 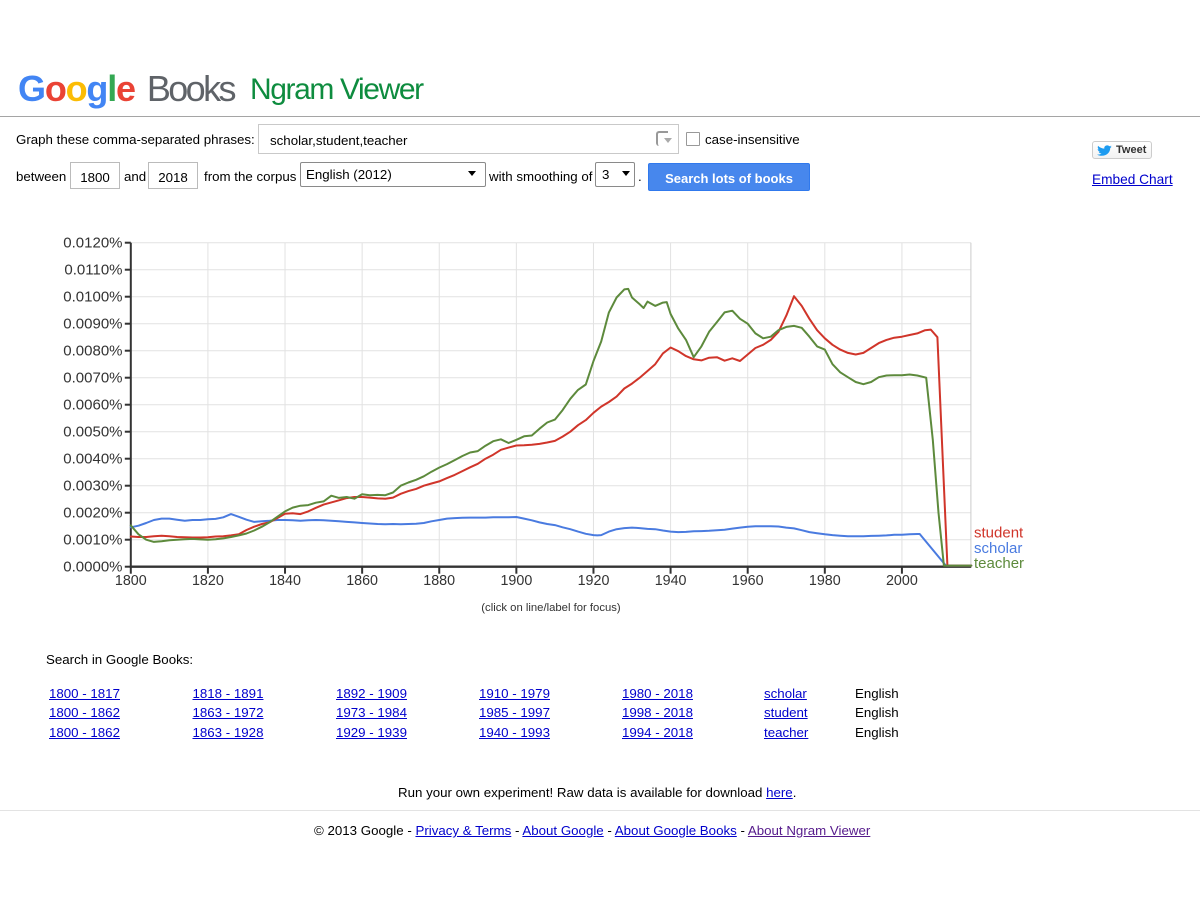 What do you see at coordinates (516, 581) in the screenshot?
I see `svg-text: 1900` at bounding box center [516, 581].